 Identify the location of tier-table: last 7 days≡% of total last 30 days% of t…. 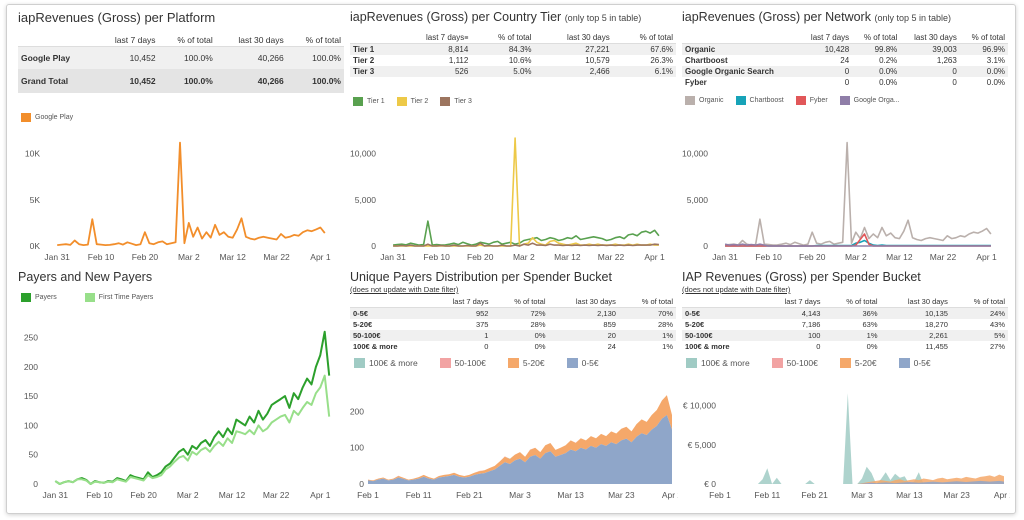
(513, 54).